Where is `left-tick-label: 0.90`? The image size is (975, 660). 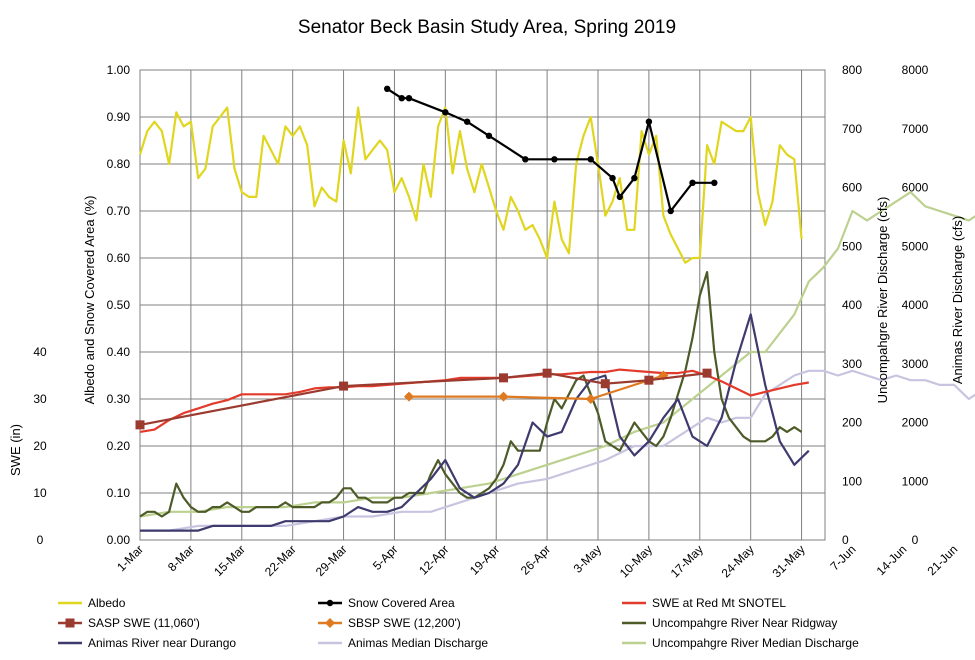
left-tick-label: 0.90 is located at coordinates (119, 117).